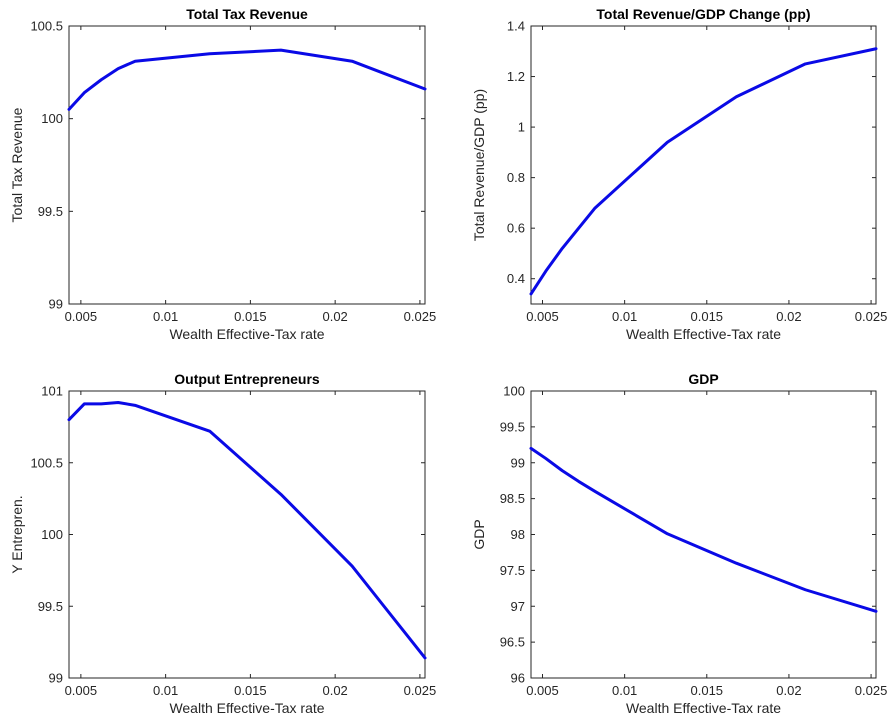 The width and height of the screenshot is (893, 715). I want to click on y-axis-label: Total Revenue/GDP (pp), so click(479, 165).